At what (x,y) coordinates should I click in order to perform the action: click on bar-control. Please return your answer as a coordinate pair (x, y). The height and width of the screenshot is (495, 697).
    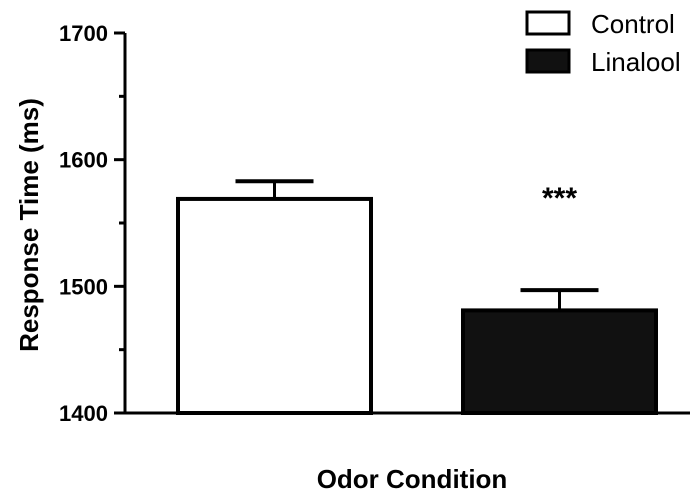
    Looking at the image, I should click on (274, 305).